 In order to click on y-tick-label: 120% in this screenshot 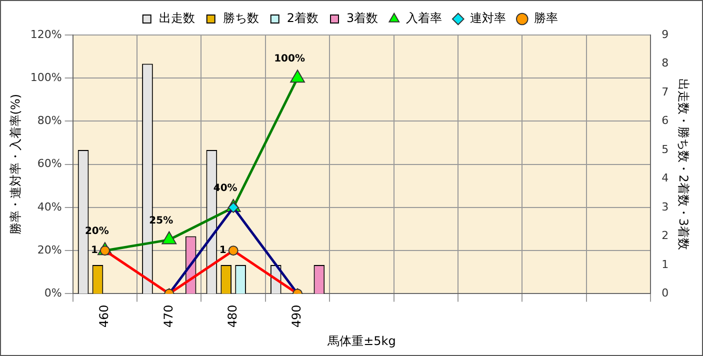, I will do `click(46, 34)`.